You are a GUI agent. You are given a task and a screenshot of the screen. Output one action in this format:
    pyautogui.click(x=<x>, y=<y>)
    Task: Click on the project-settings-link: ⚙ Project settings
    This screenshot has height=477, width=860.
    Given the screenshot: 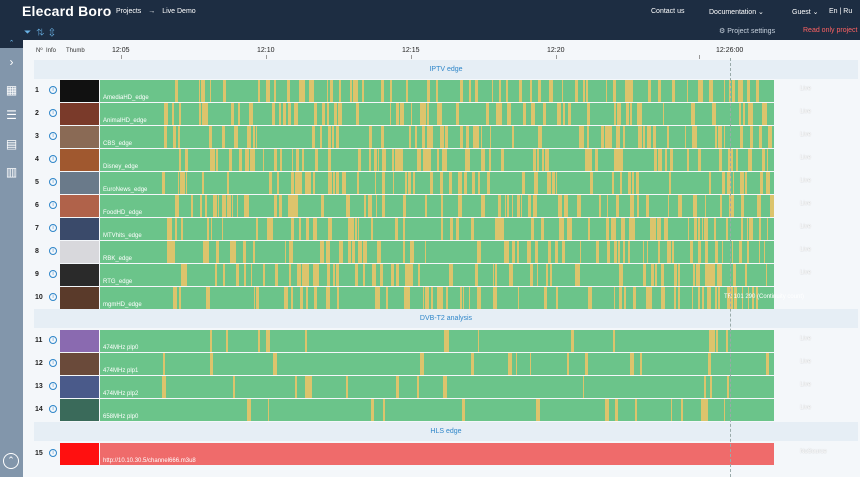 What is the action you would take?
    pyautogui.click(x=747, y=31)
    